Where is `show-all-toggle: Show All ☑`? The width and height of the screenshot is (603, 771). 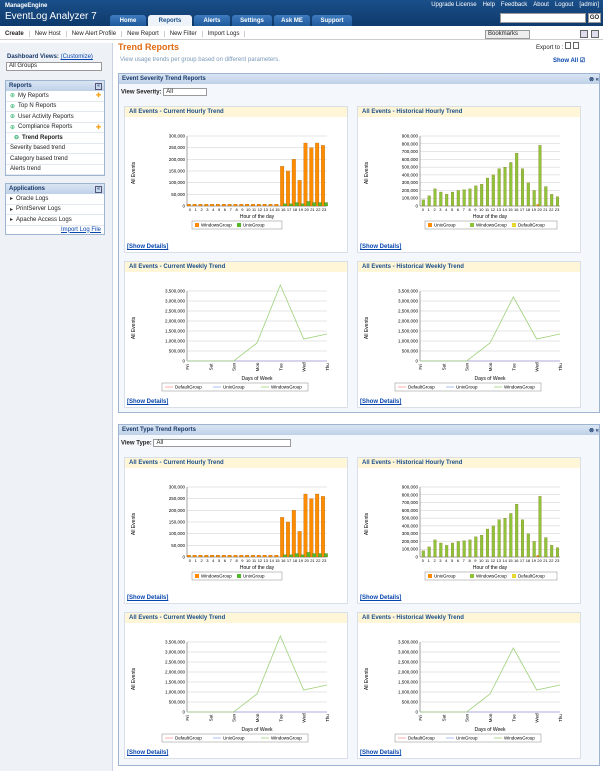 show-all-toggle: Show All ☑ is located at coordinates (569, 61).